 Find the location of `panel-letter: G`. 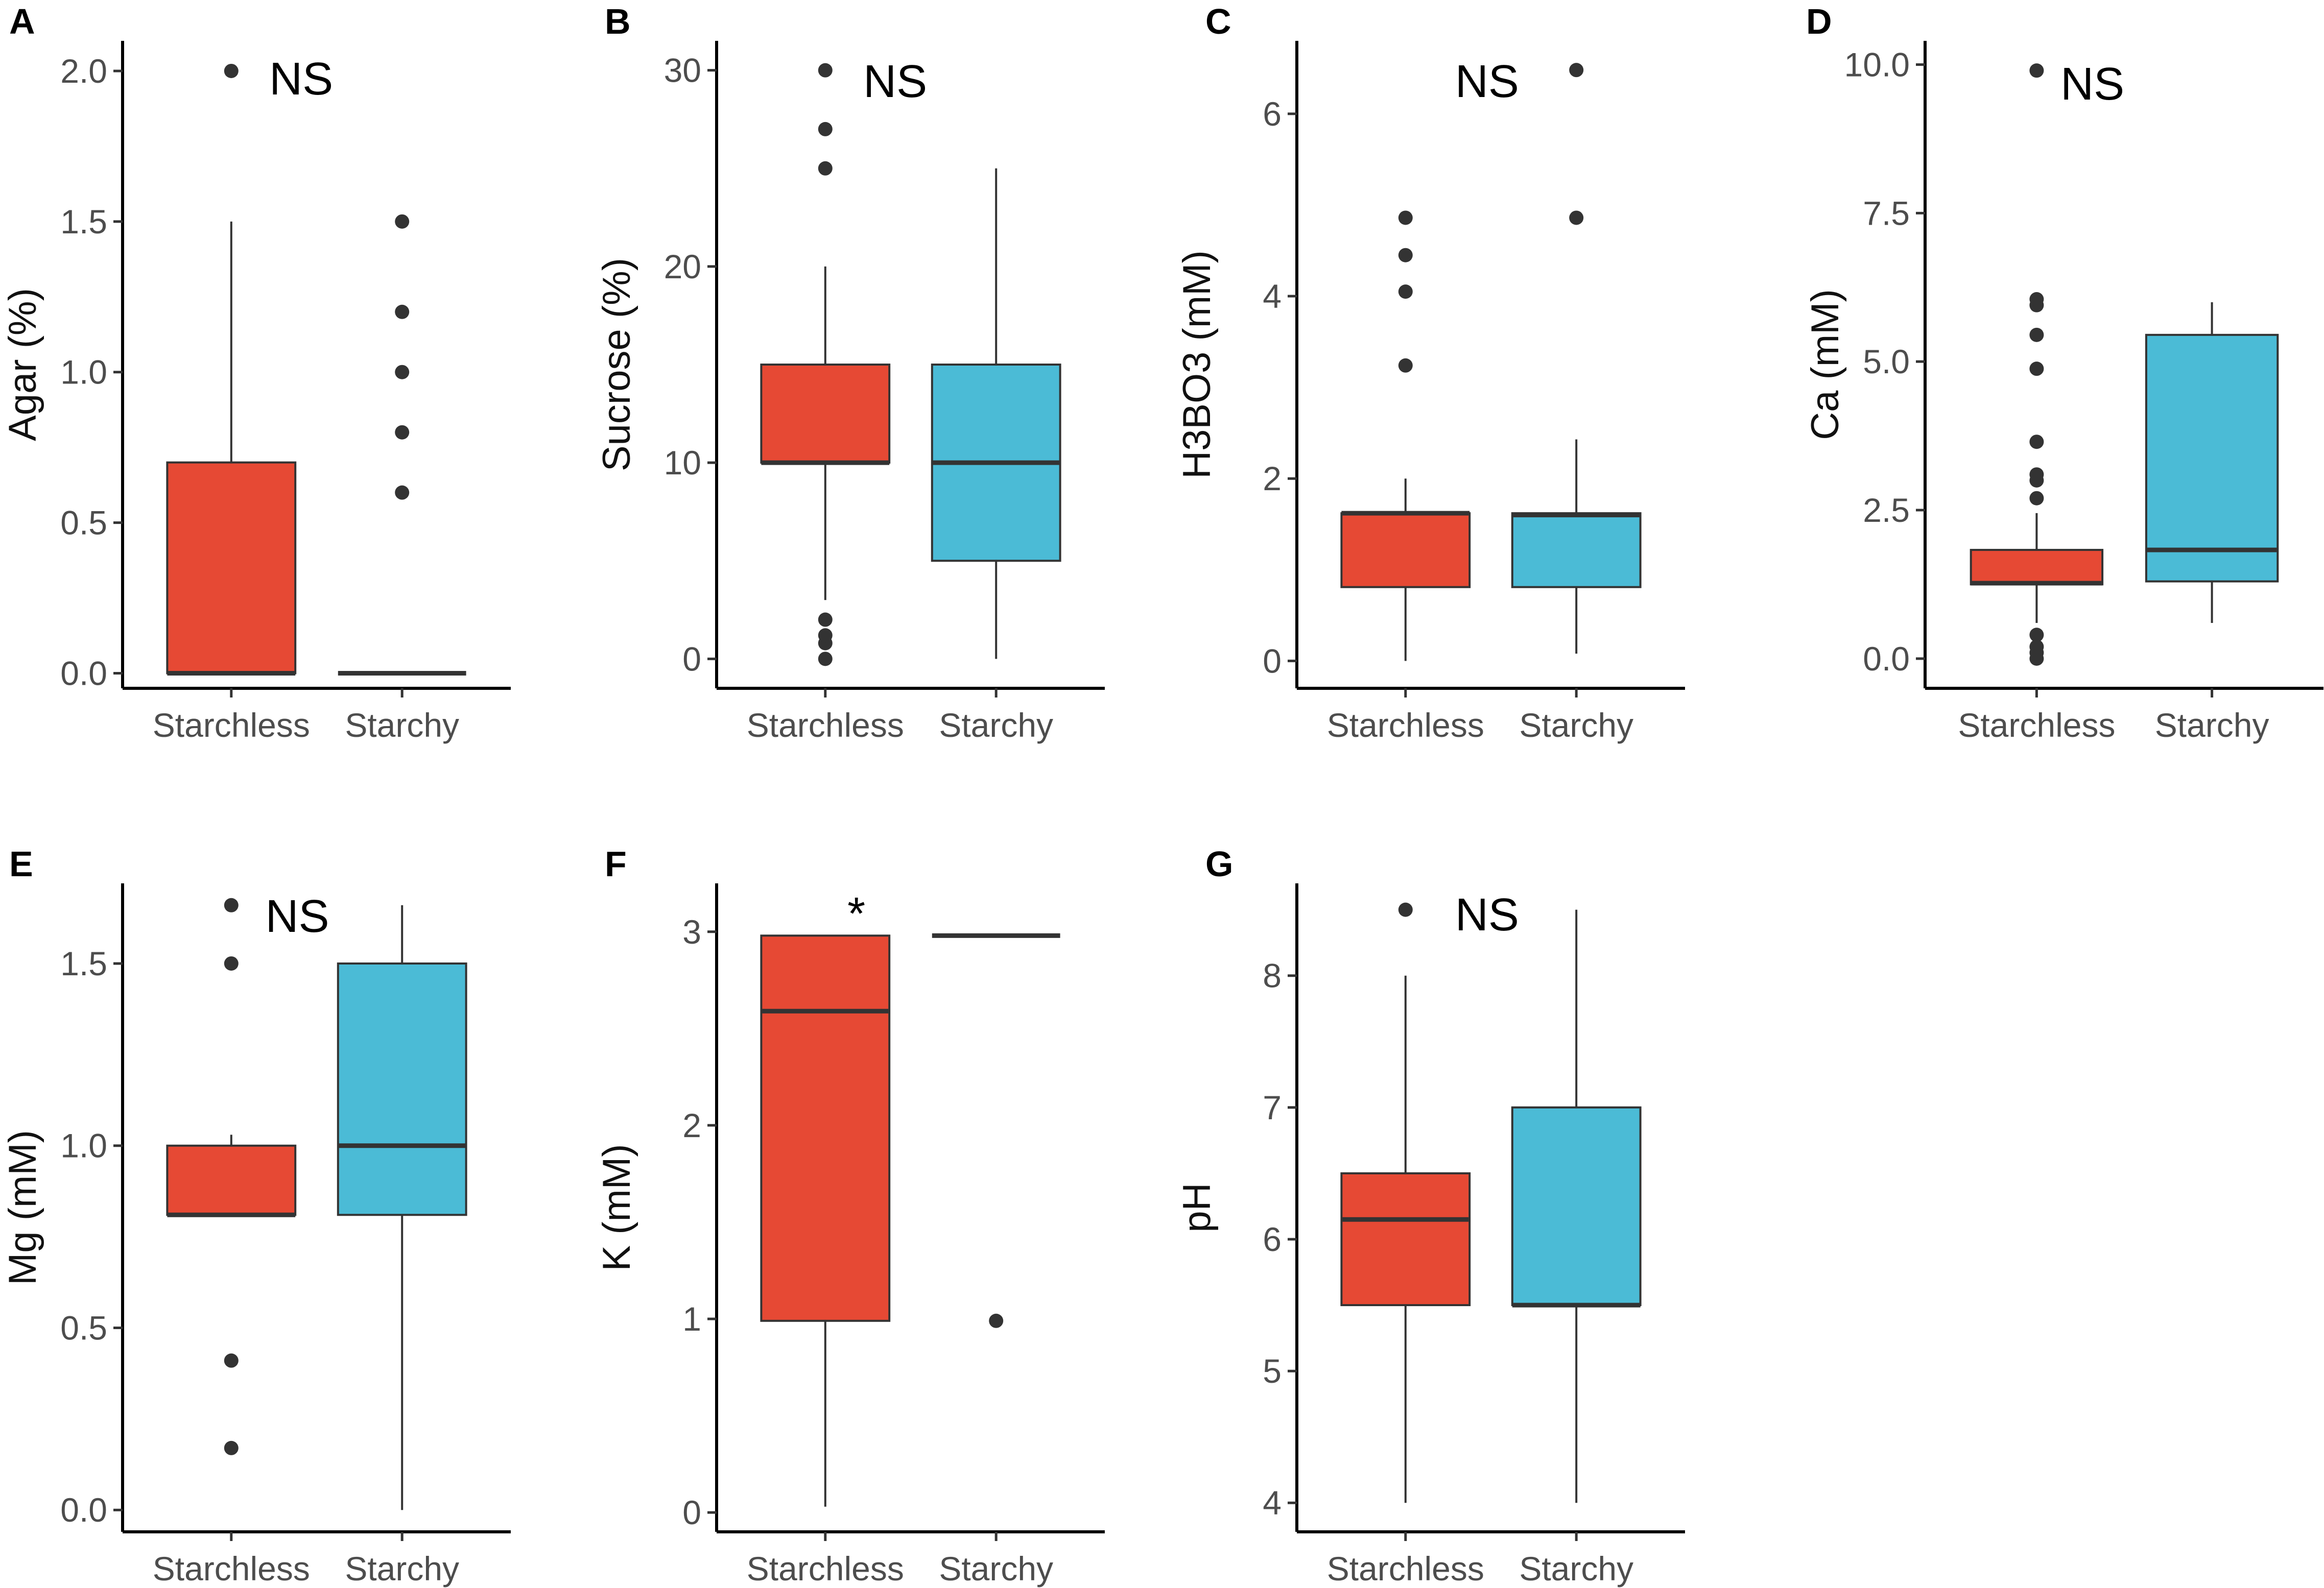

panel-letter: G is located at coordinates (1219, 864).